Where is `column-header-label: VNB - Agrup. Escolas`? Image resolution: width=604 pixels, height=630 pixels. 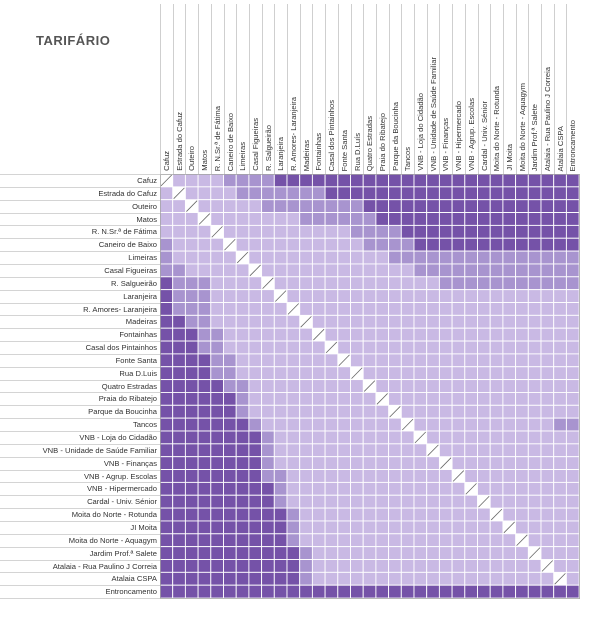
column-header-label: VNB - Agrup. Escolas is located at coordinates (471, 134).